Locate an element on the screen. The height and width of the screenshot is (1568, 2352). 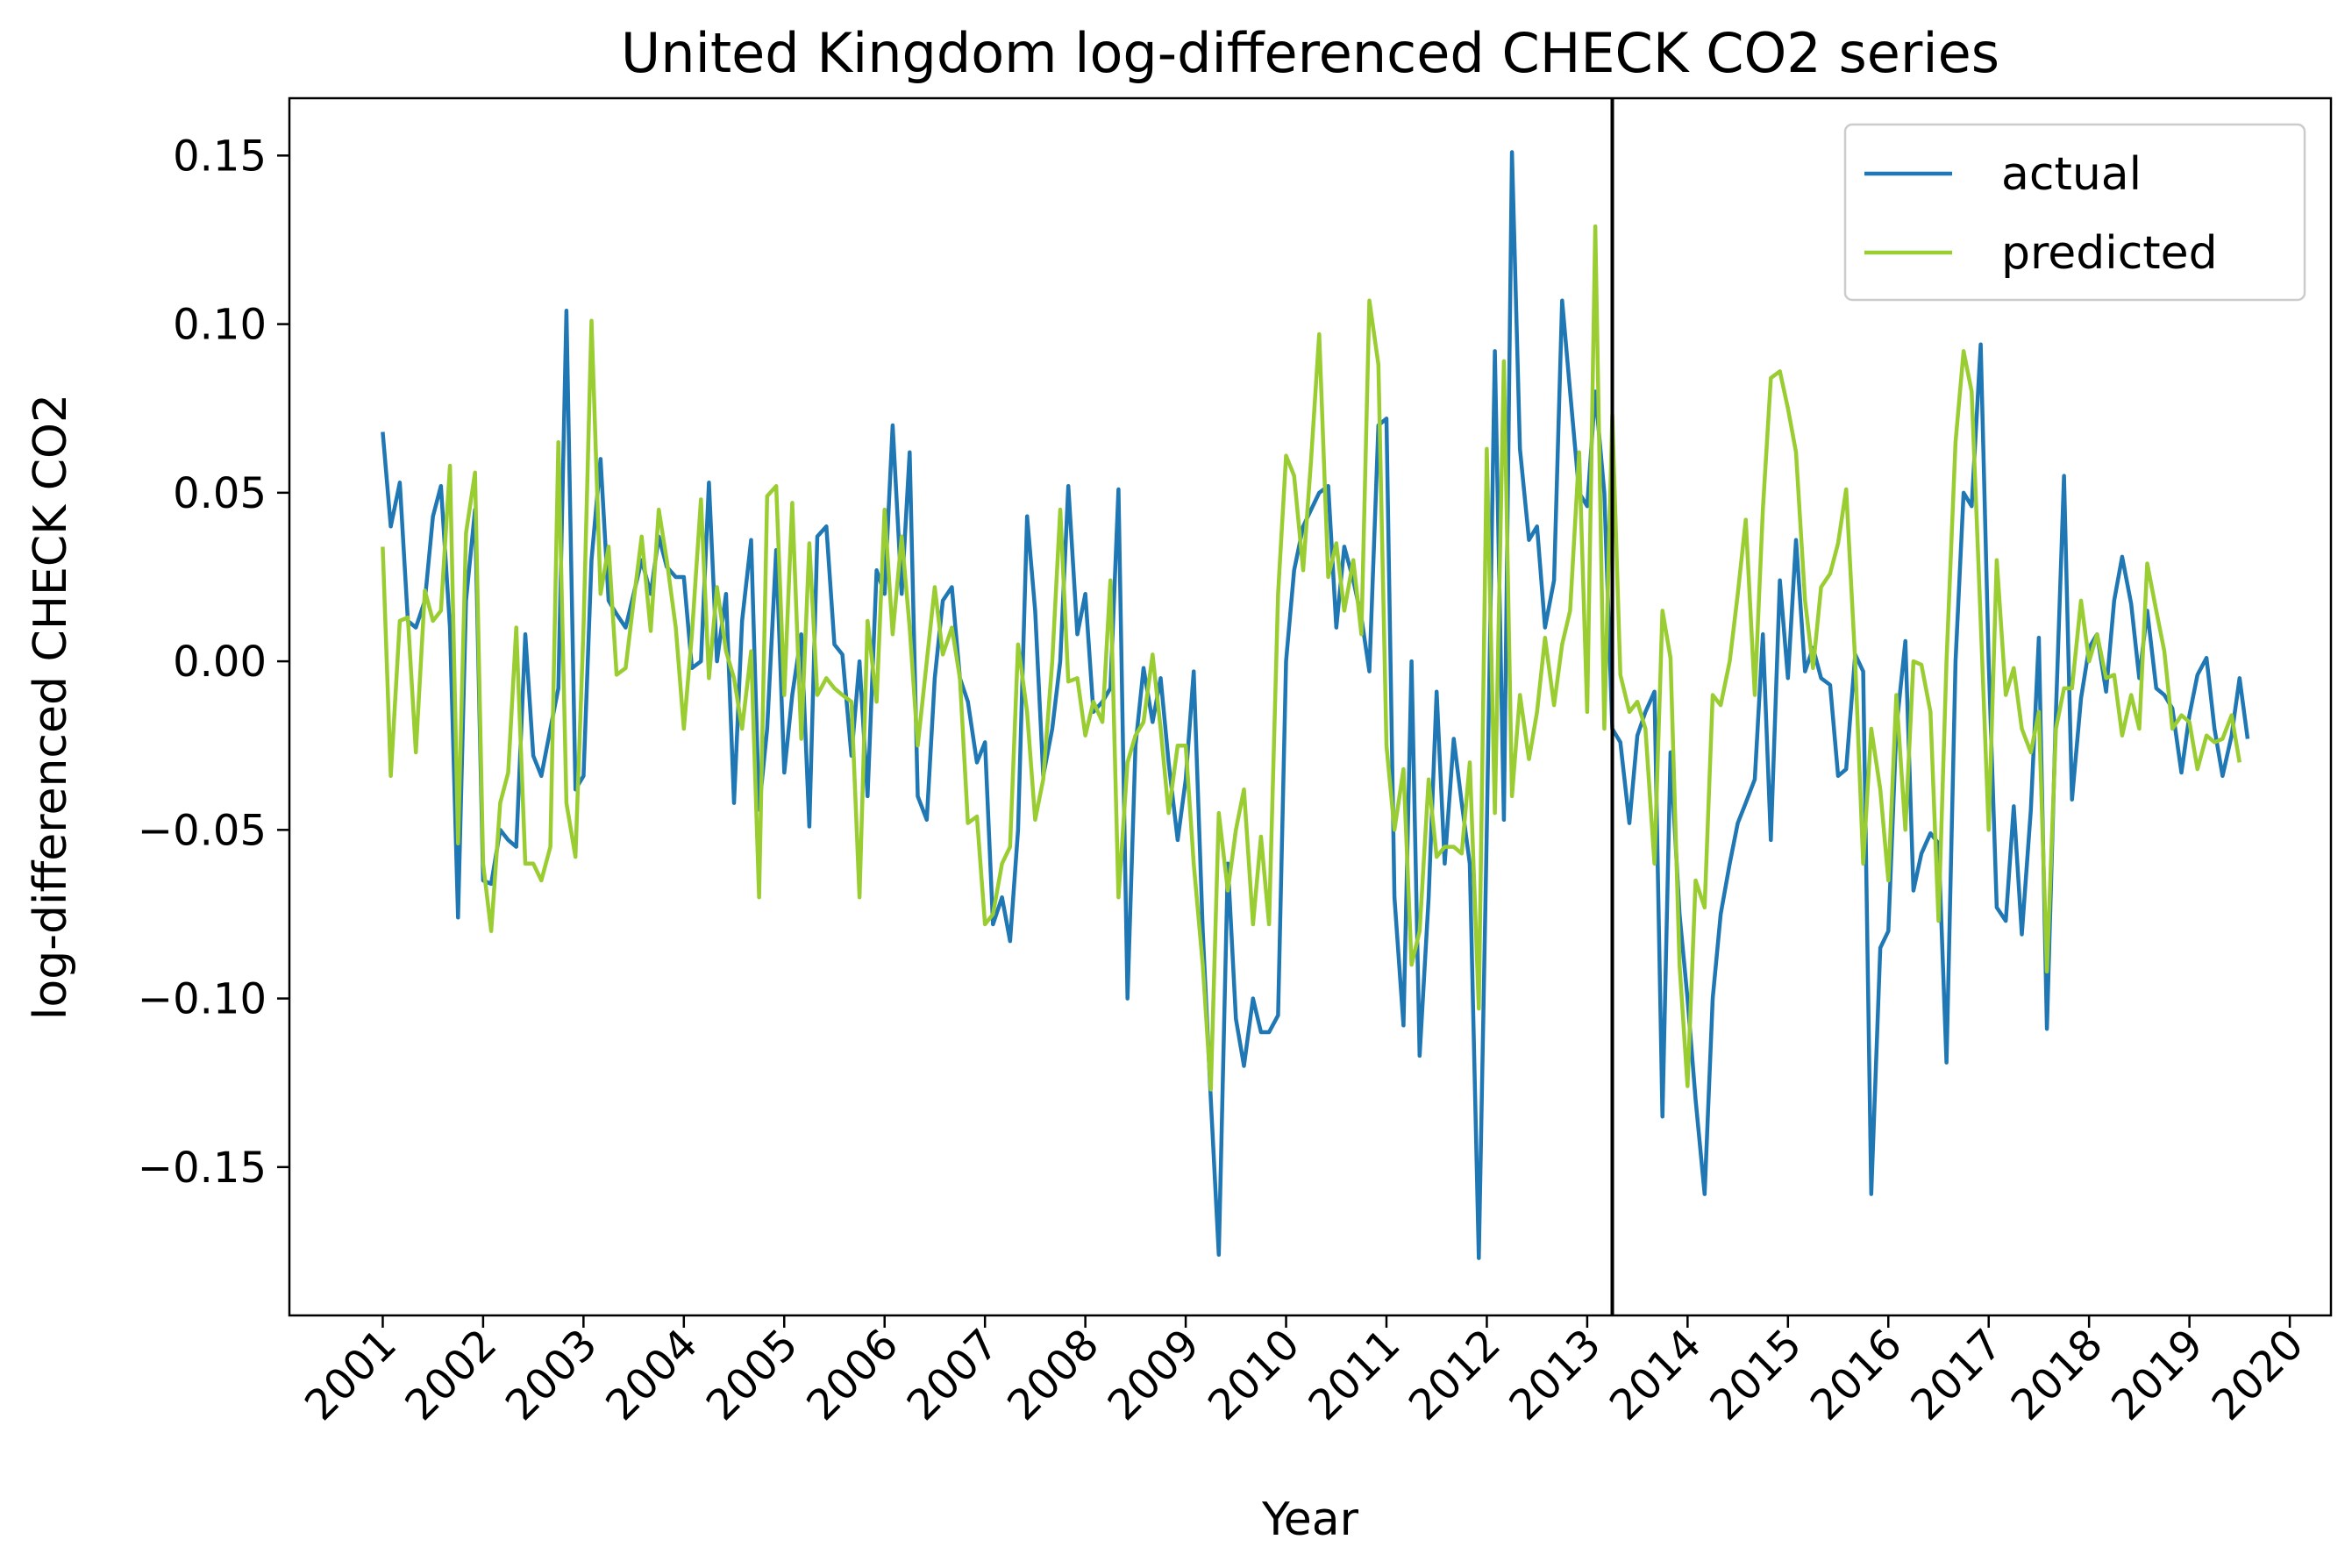
legend-label-actual: actual is located at coordinates (2071, 175).